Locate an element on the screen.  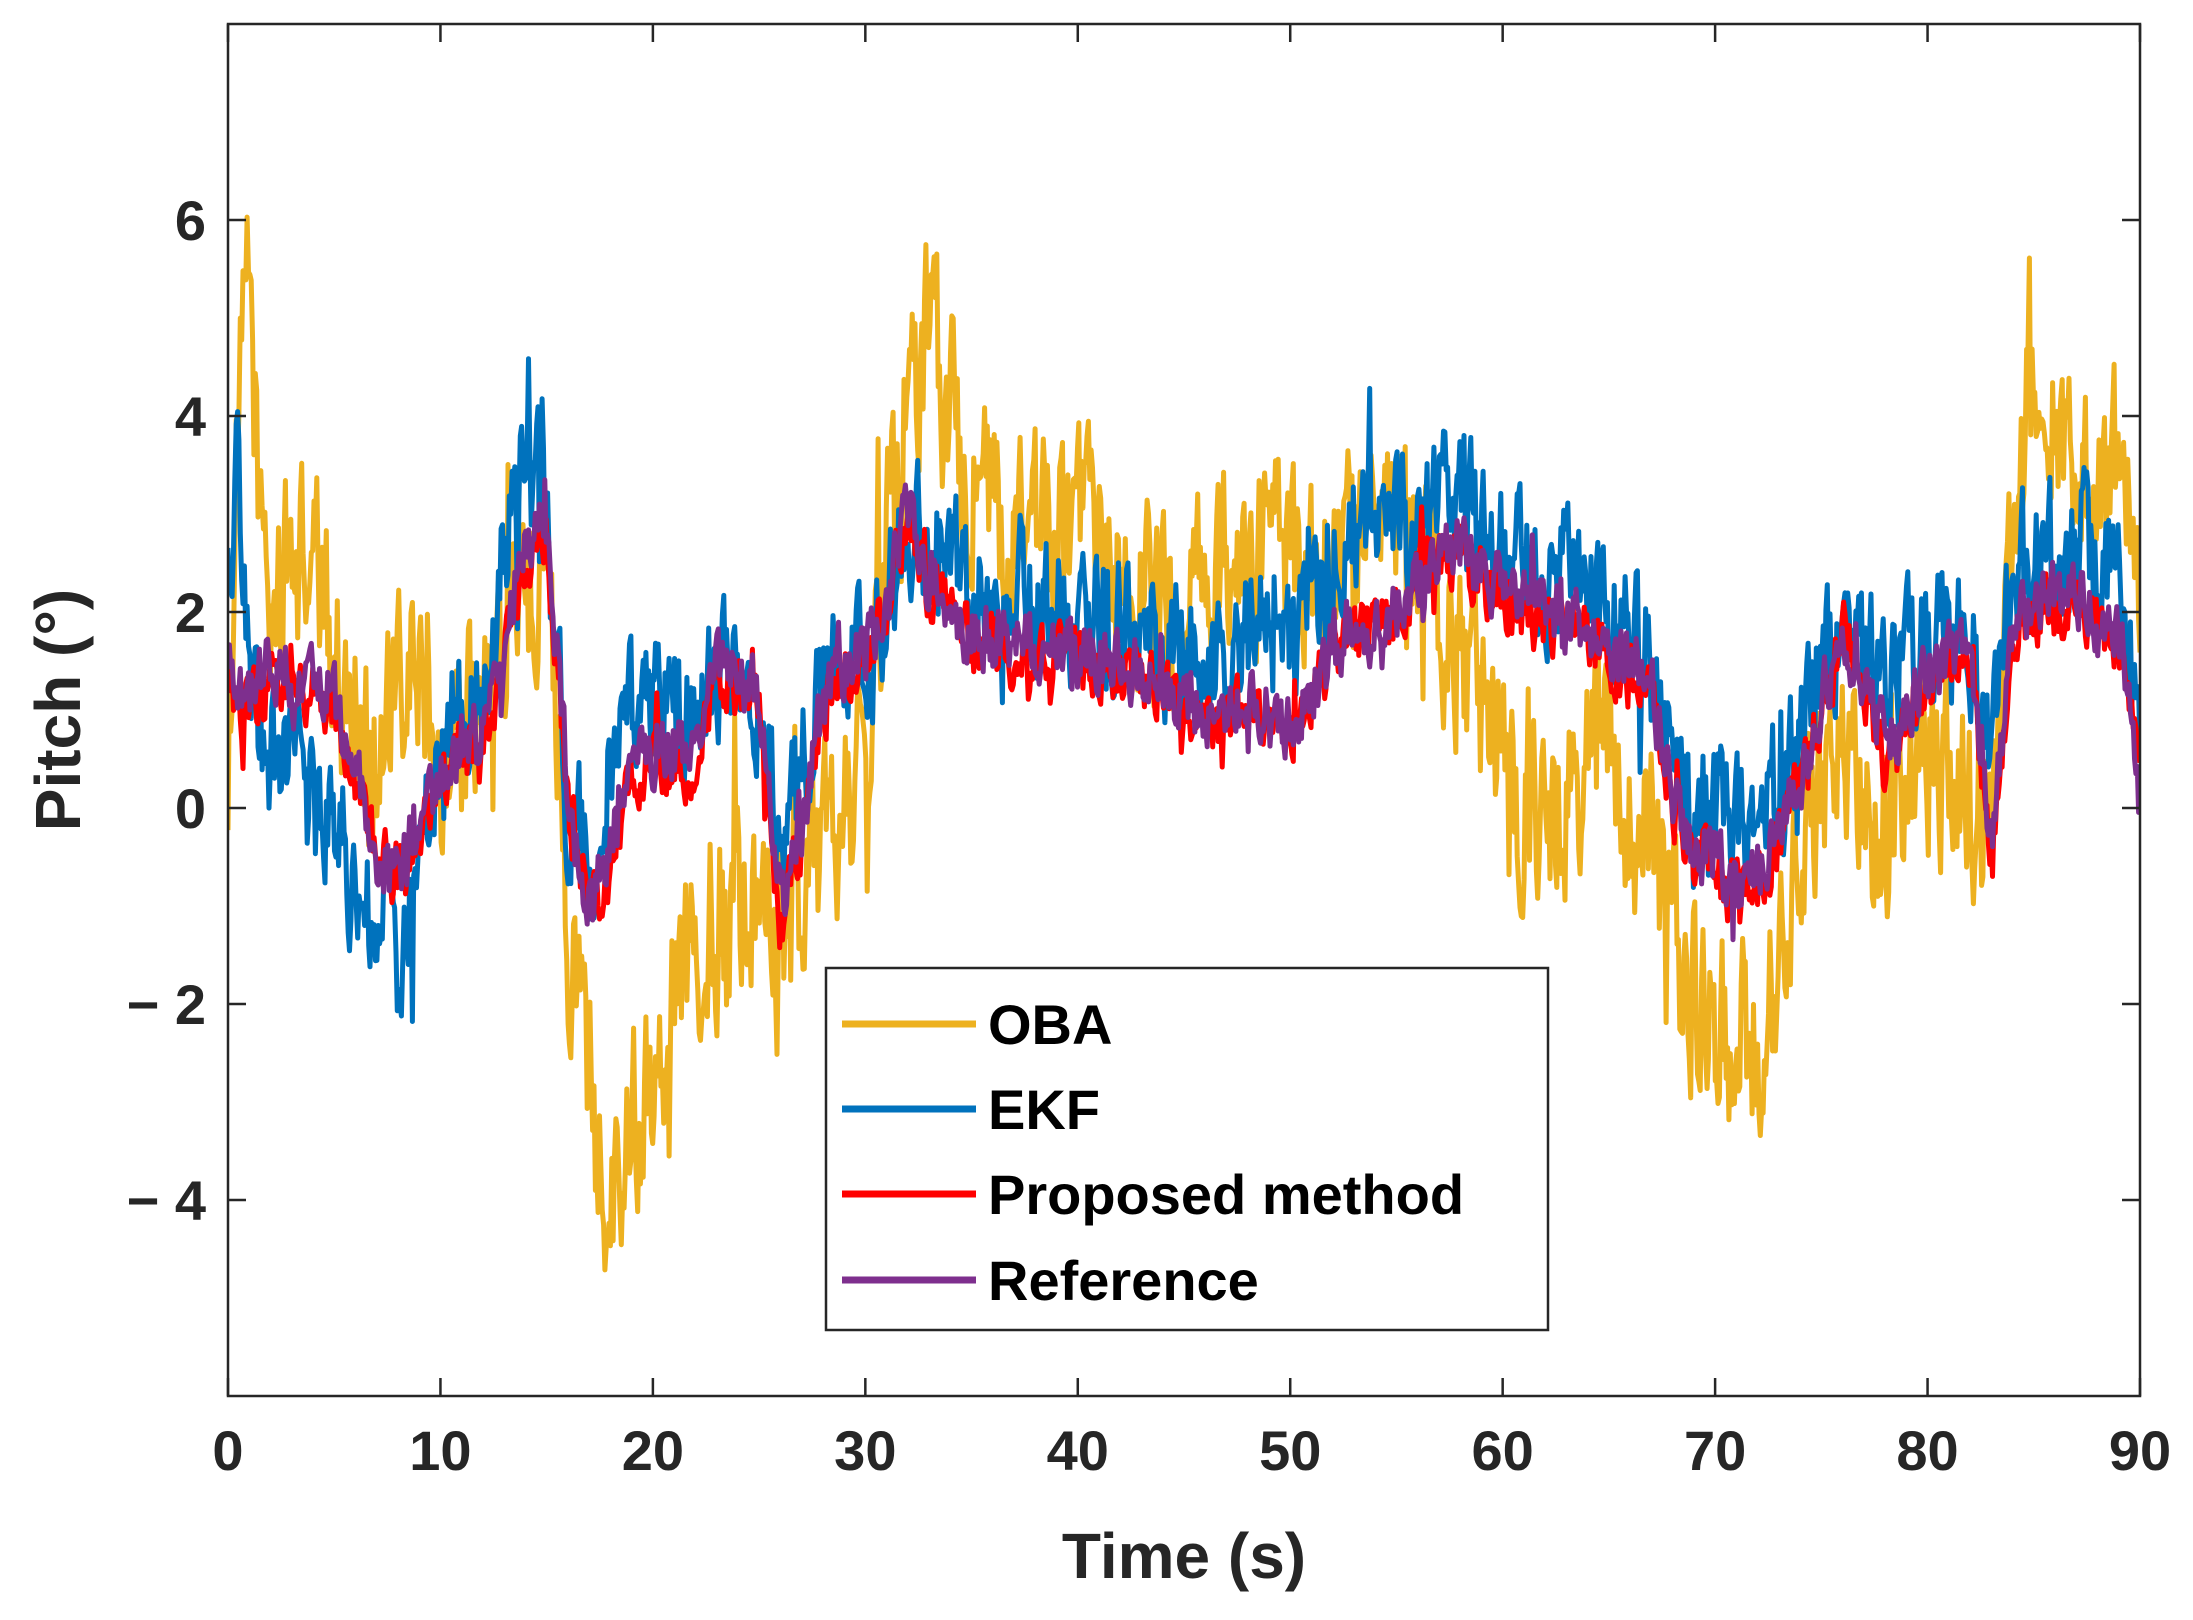
x-axis-label: Time (s) is located at coordinates (1184, 1556).